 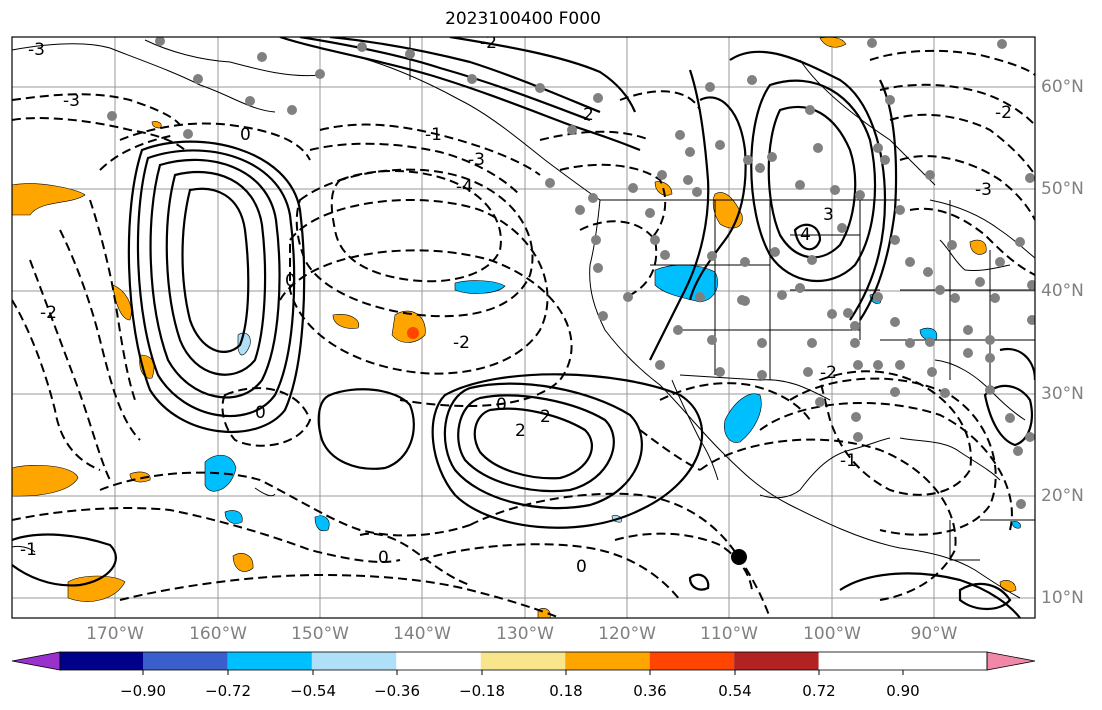 What do you see at coordinates (729, 634) in the screenshot?
I see `lon-label: 110°W` at bounding box center [729, 634].